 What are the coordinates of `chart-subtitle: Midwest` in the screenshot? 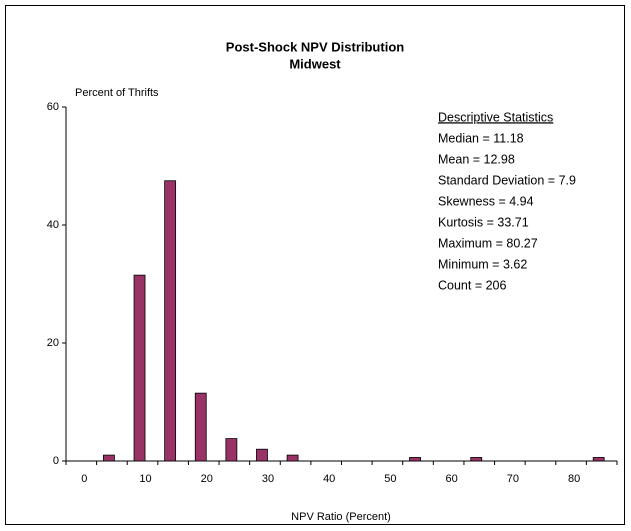 It's located at (315, 63).